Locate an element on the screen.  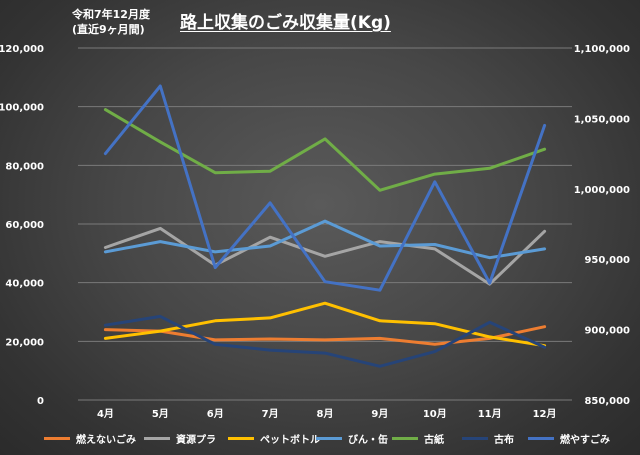
x-tick-label: 8月 is located at coordinates (325, 414).